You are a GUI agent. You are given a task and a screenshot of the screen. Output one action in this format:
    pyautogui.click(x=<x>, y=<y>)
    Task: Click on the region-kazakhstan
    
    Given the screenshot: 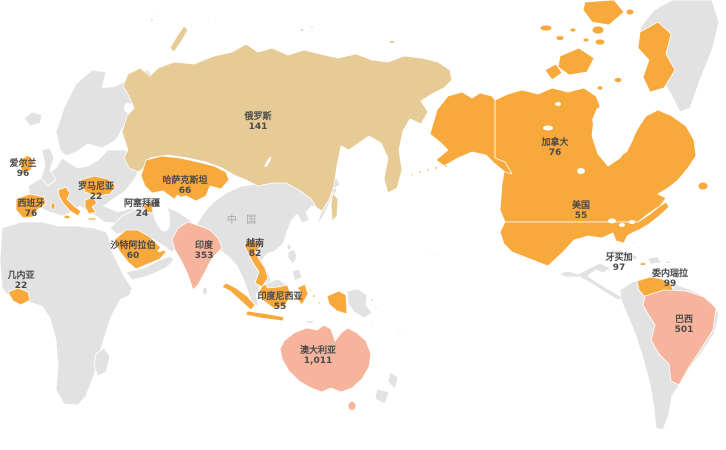 What is the action you would take?
    pyautogui.click(x=185, y=178)
    